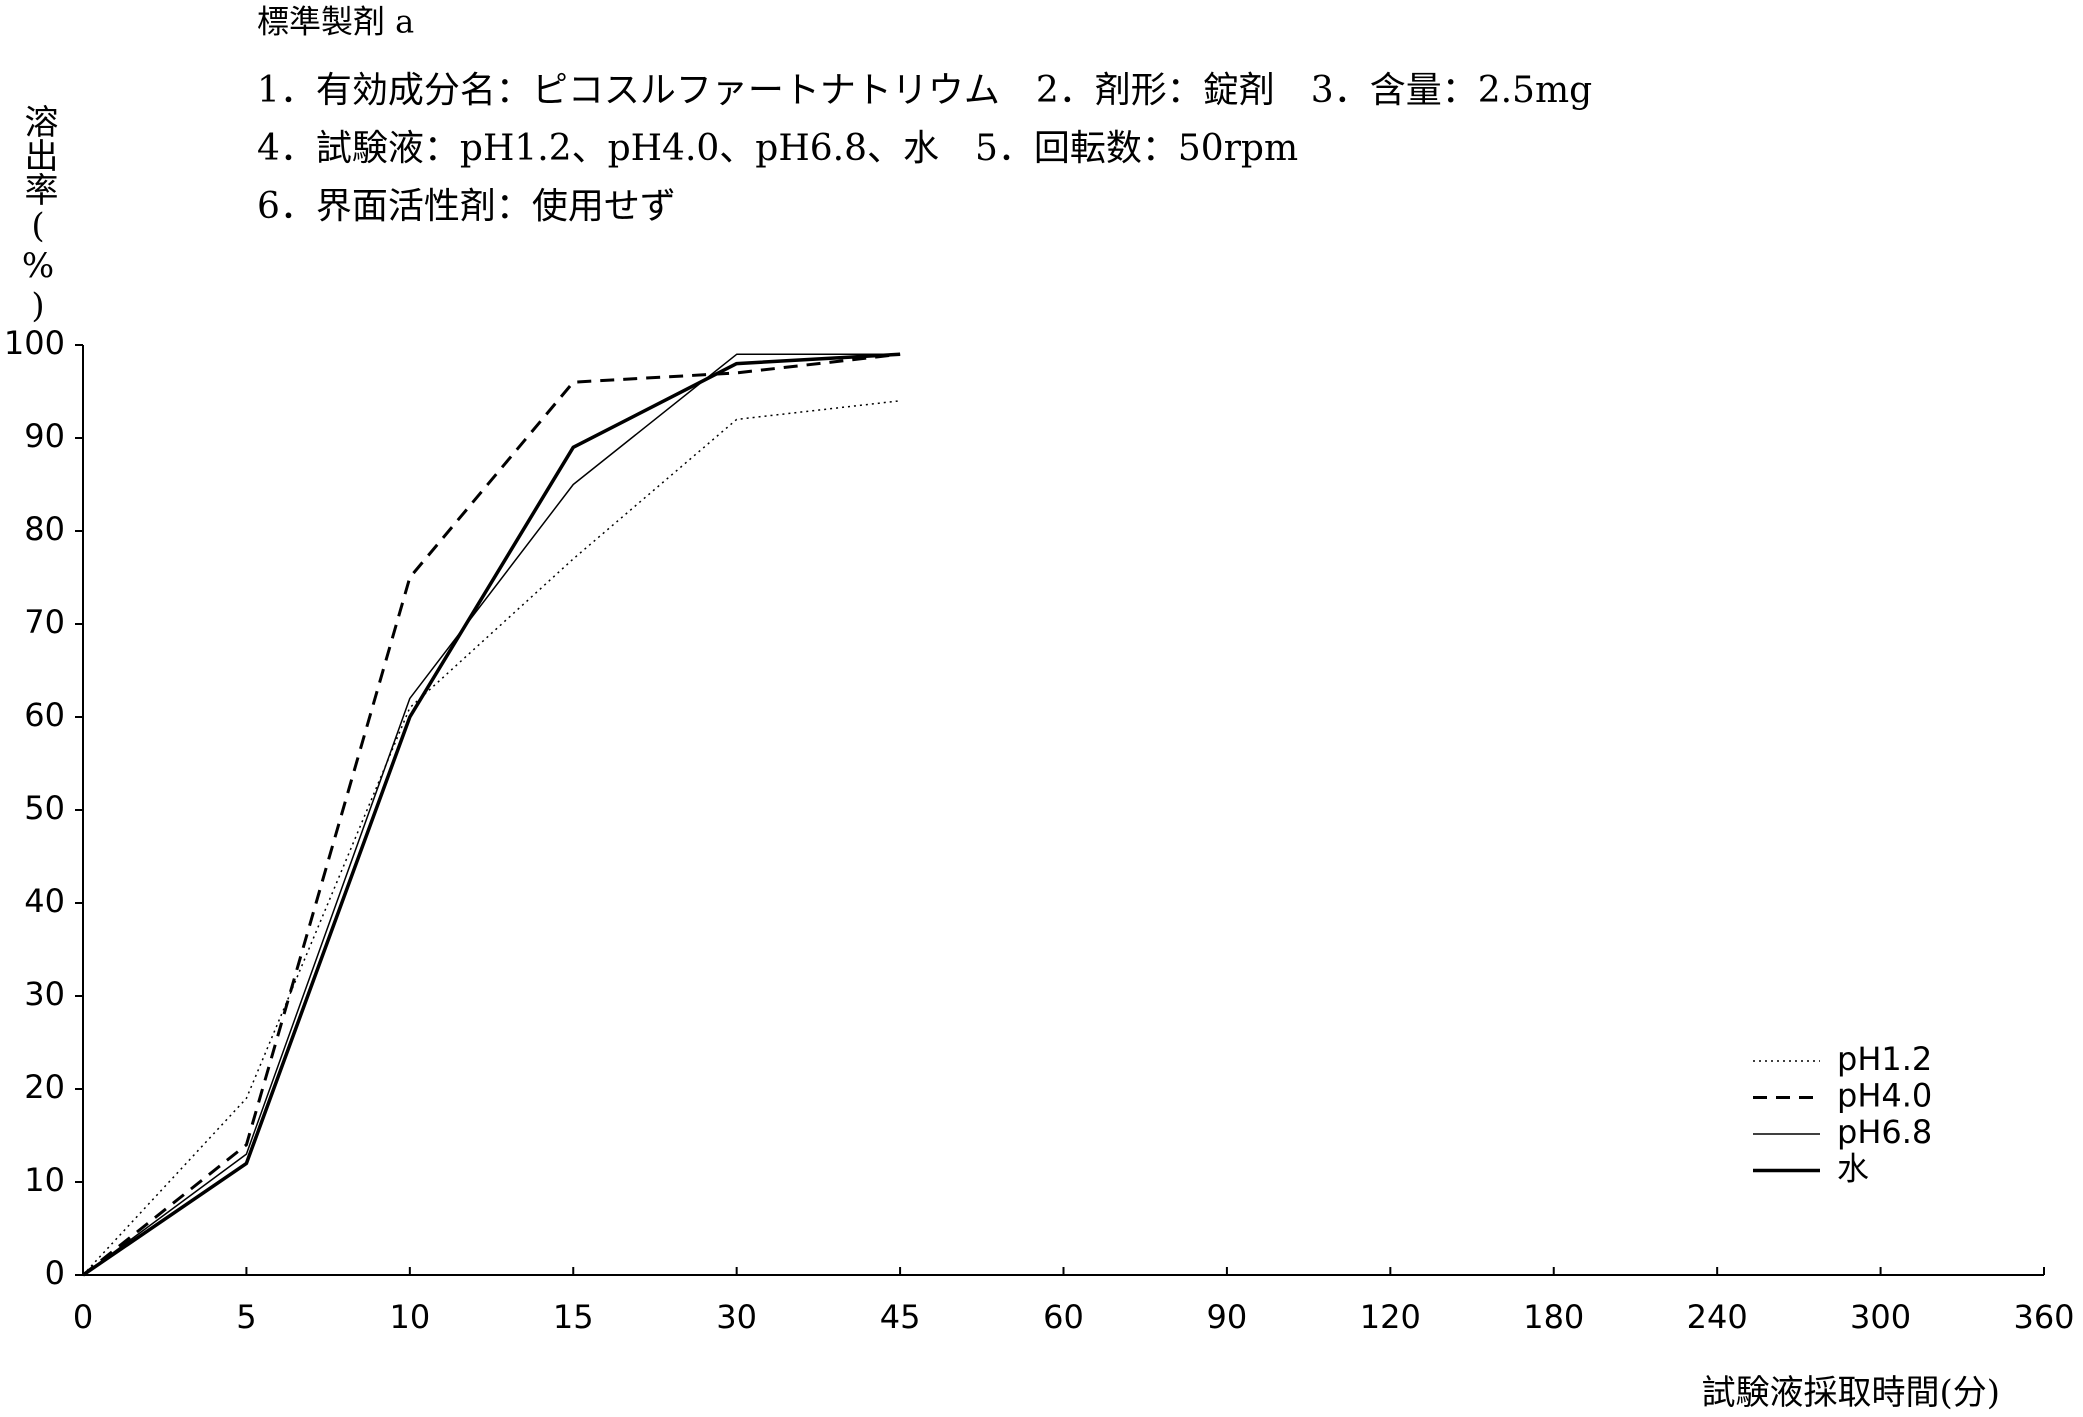 The width and height of the screenshot is (2083, 1417). Describe the element at coordinates (34, 343) in the screenshot. I see `y-tick-label: 100` at that location.